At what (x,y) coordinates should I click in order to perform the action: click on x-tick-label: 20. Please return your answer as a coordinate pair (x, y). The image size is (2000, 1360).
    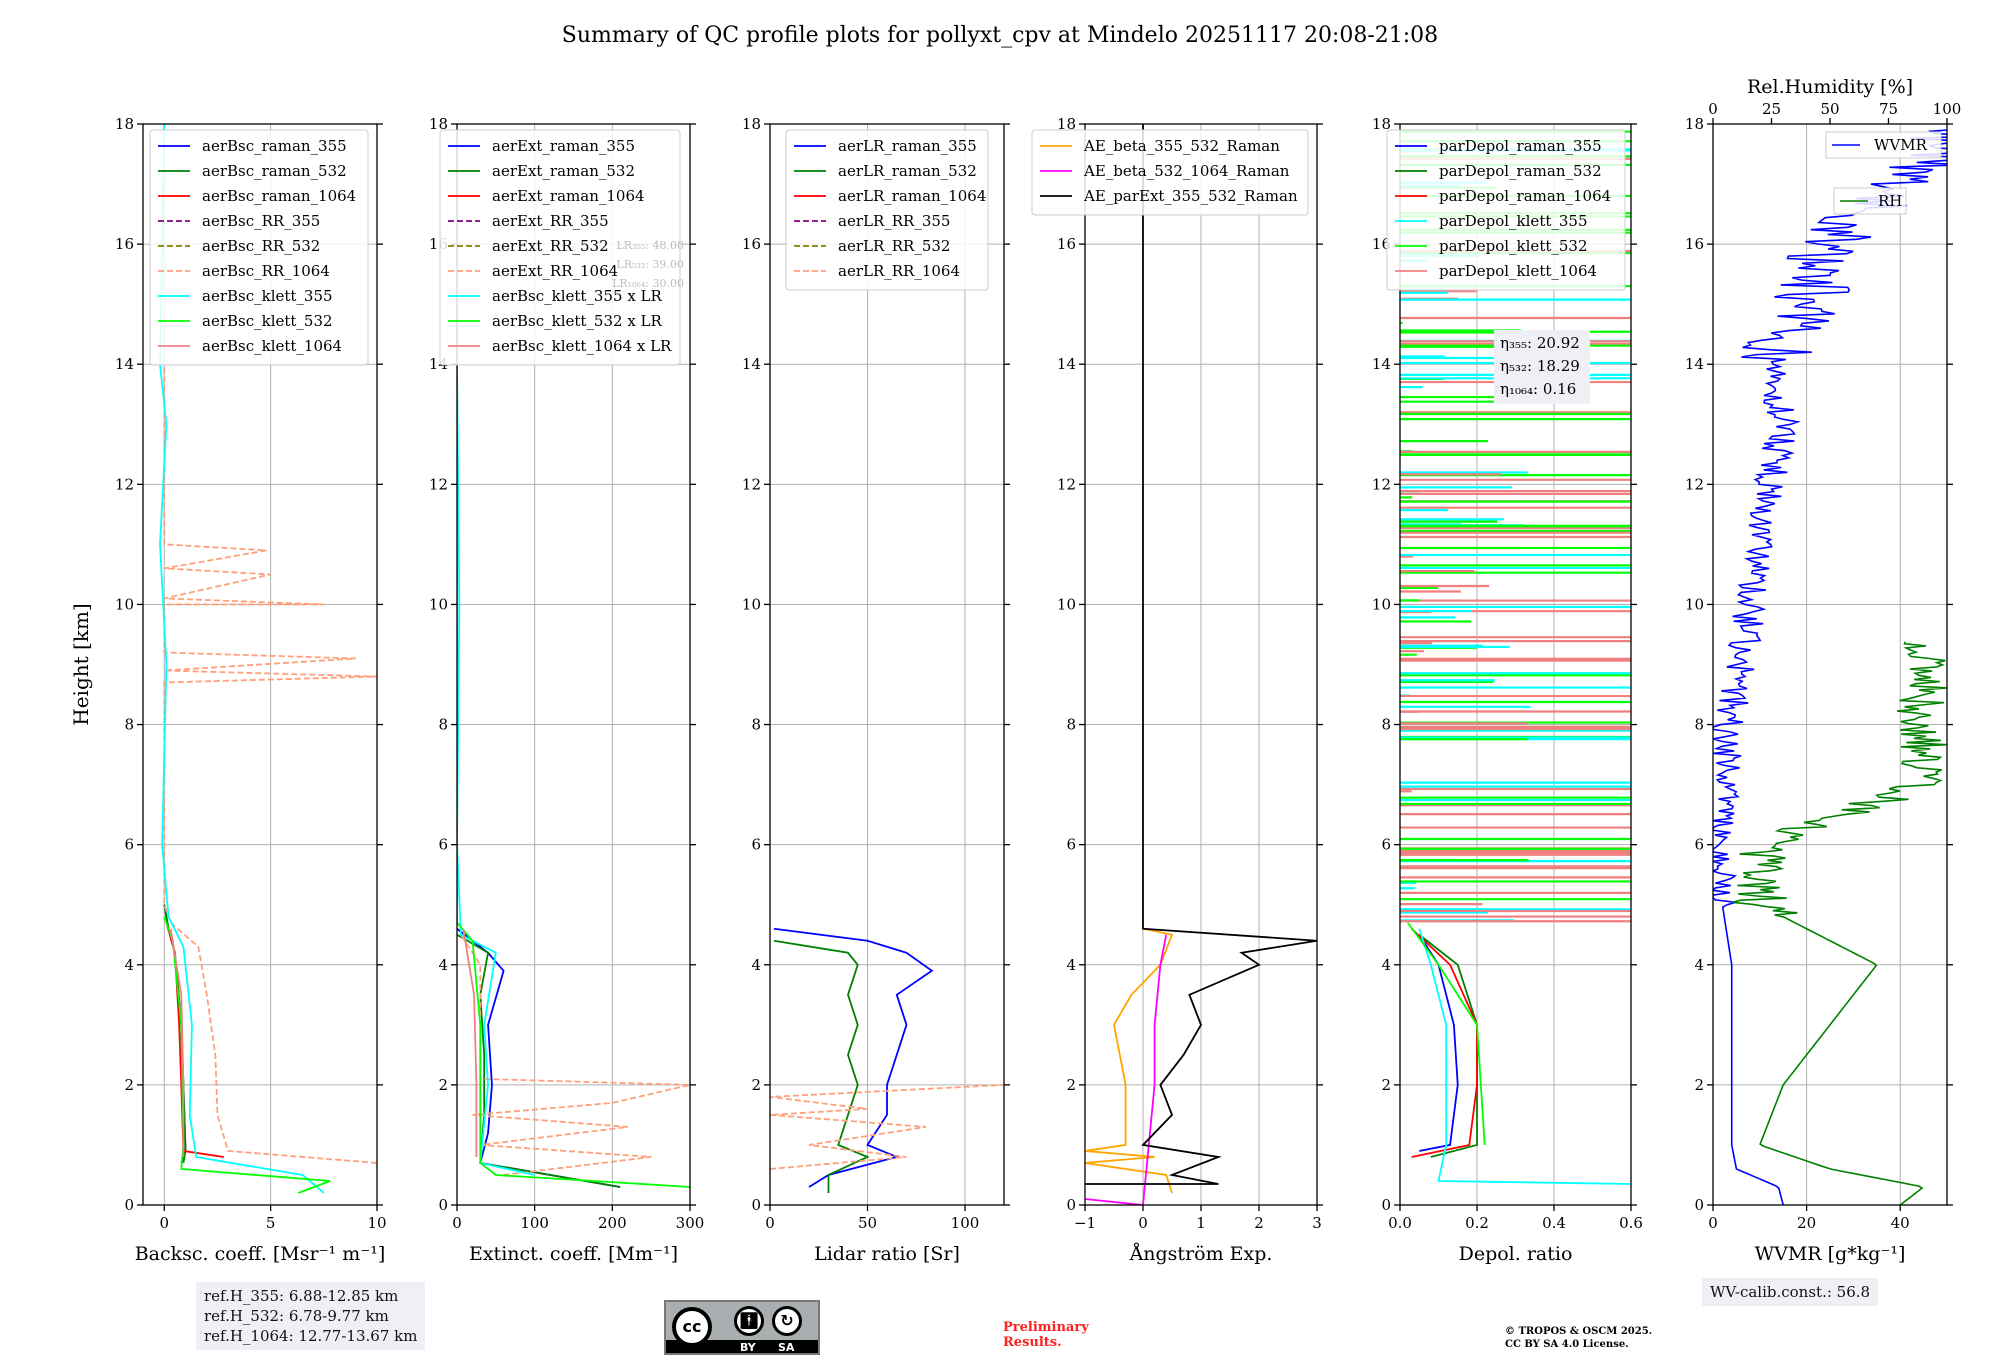
    Looking at the image, I should click on (1806, 1223).